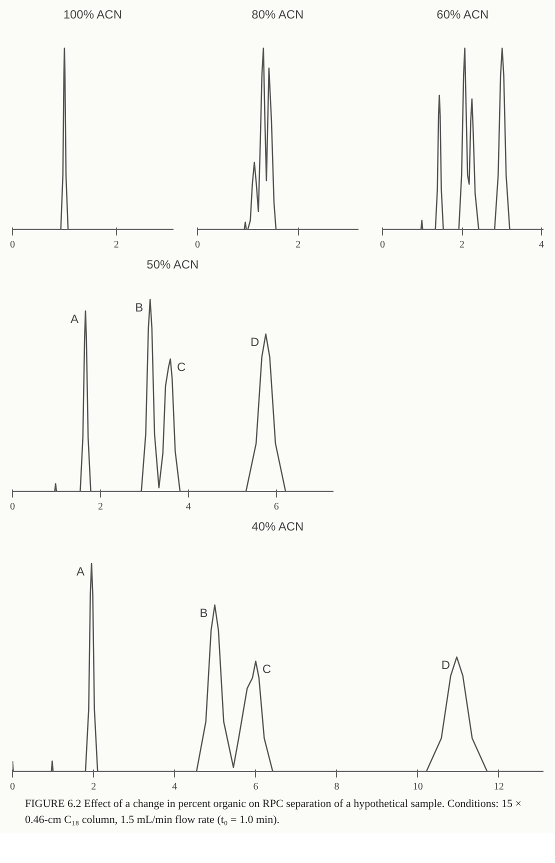 The image size is (555, 863). I want to click on chart-title: 40% ACN, so click(278, 527).